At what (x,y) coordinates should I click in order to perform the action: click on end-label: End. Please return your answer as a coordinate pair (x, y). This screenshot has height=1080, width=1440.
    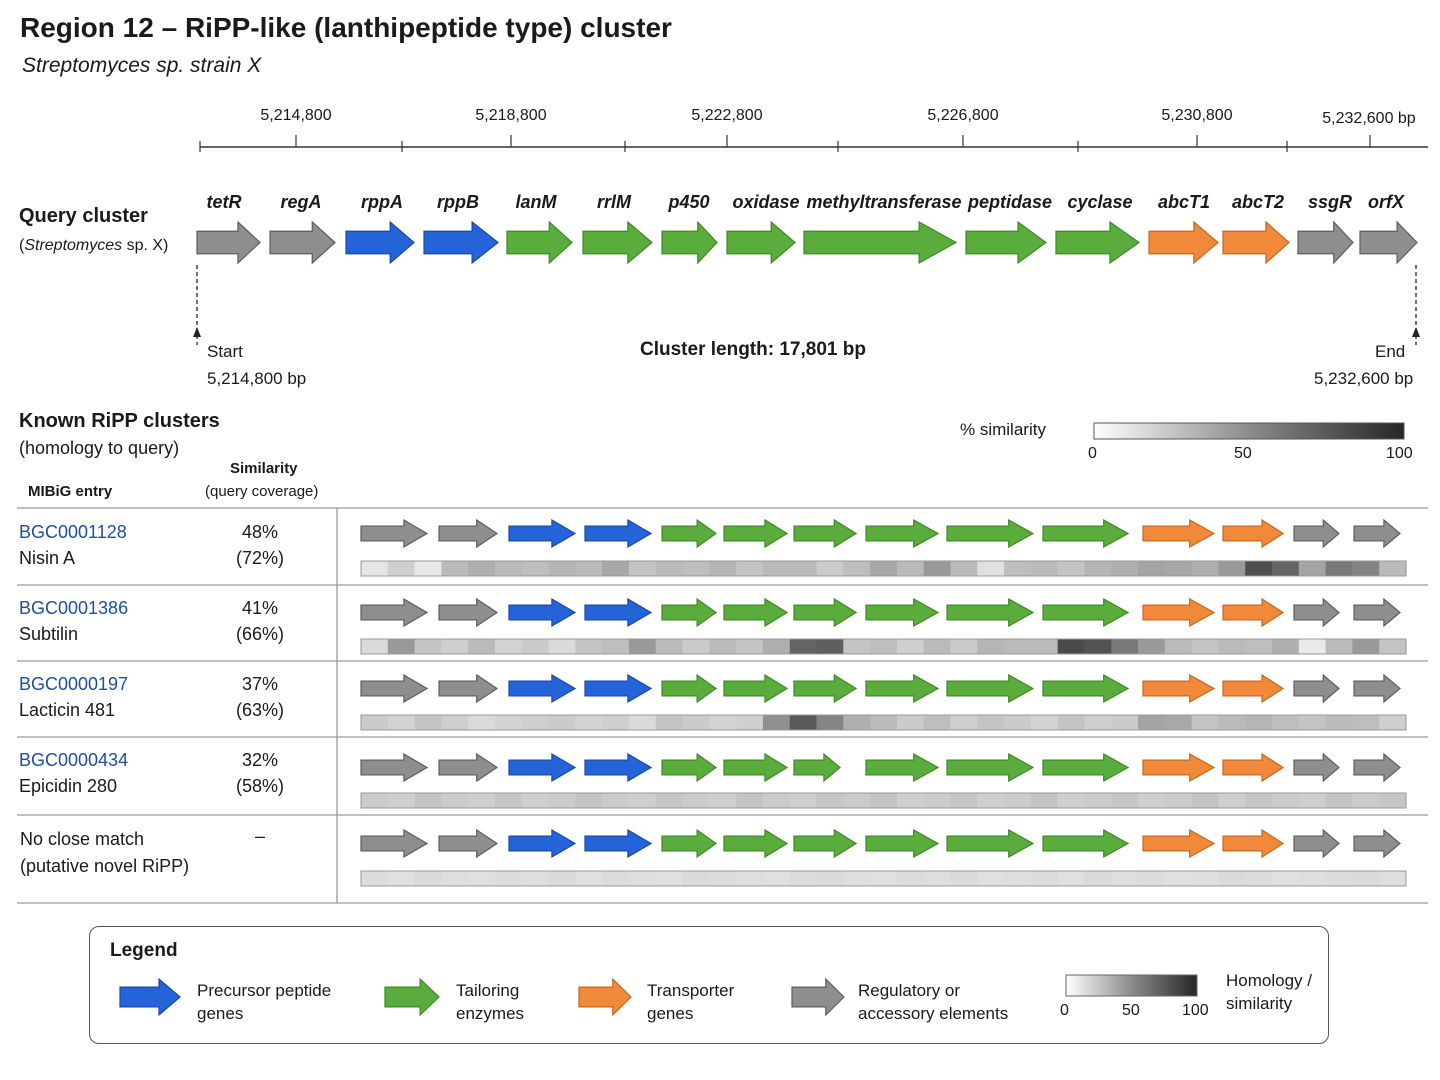
    Looking at the image, I should click on (1390, 351).